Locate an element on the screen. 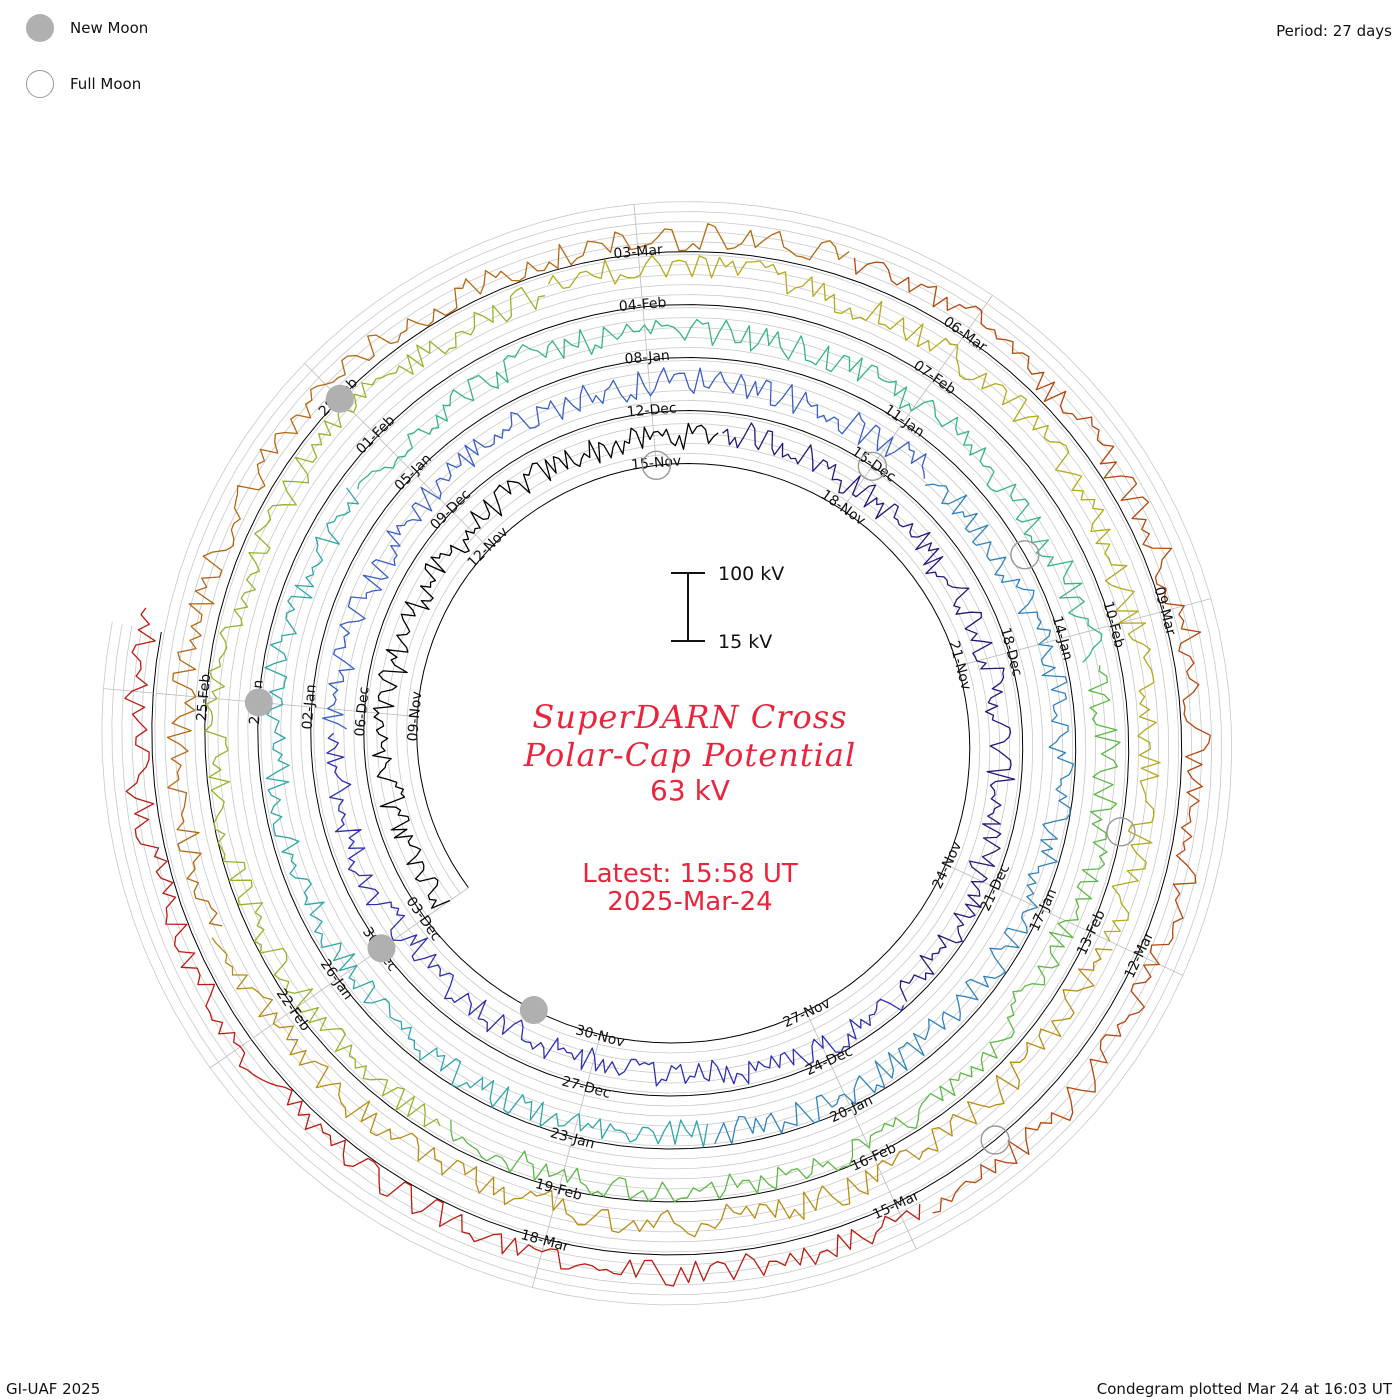 The width and height of the screenshot is (1400, 1400). date-label: 15-Mar is located at coordinates (896, 1205).